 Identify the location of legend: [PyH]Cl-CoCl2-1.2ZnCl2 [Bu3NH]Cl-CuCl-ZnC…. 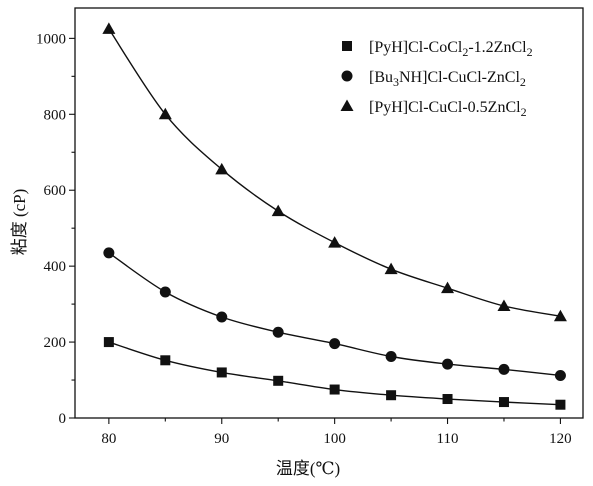
(437, 79).